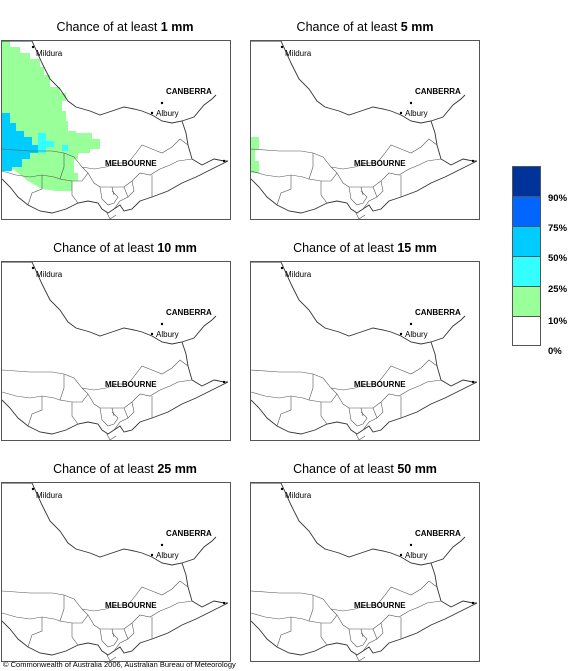 The height and width of the screenshot is (671, 570). What do you see at coordinates (177, 248) in the screenshot?
I see `title-value: 10 mm` at bounding box center [177, 248].